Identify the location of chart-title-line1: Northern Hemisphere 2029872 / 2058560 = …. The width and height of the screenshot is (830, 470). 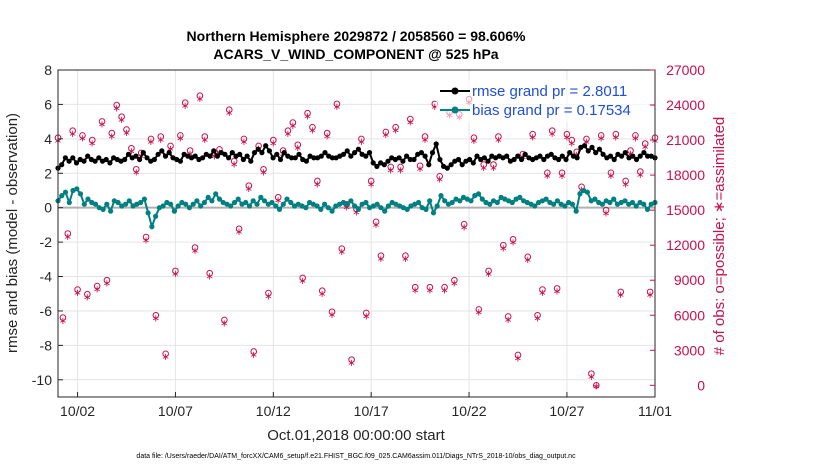
(356, 36).